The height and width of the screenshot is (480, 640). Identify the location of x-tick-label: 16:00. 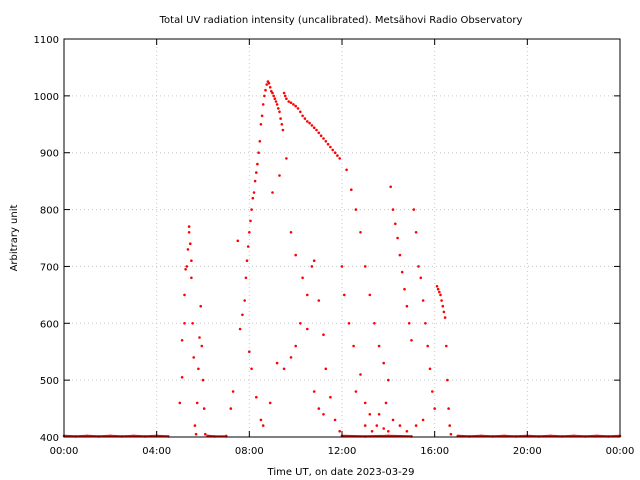
(434, 451).